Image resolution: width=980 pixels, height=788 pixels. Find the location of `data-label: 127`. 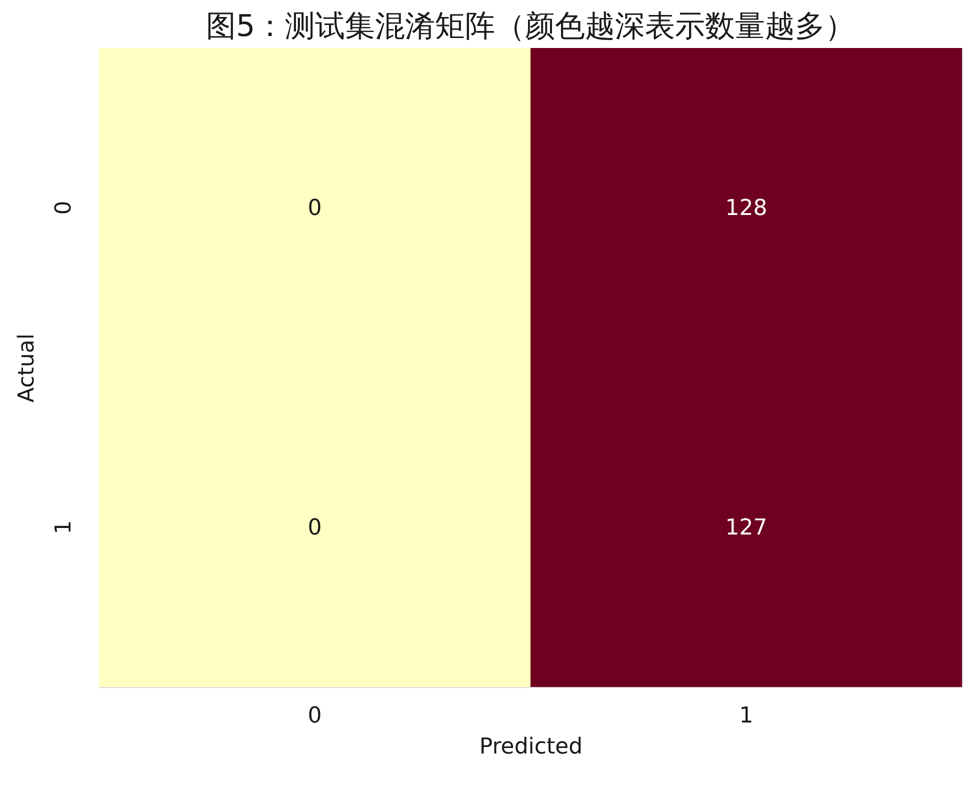

data-label: 127 is located at coordinates (746, 527).